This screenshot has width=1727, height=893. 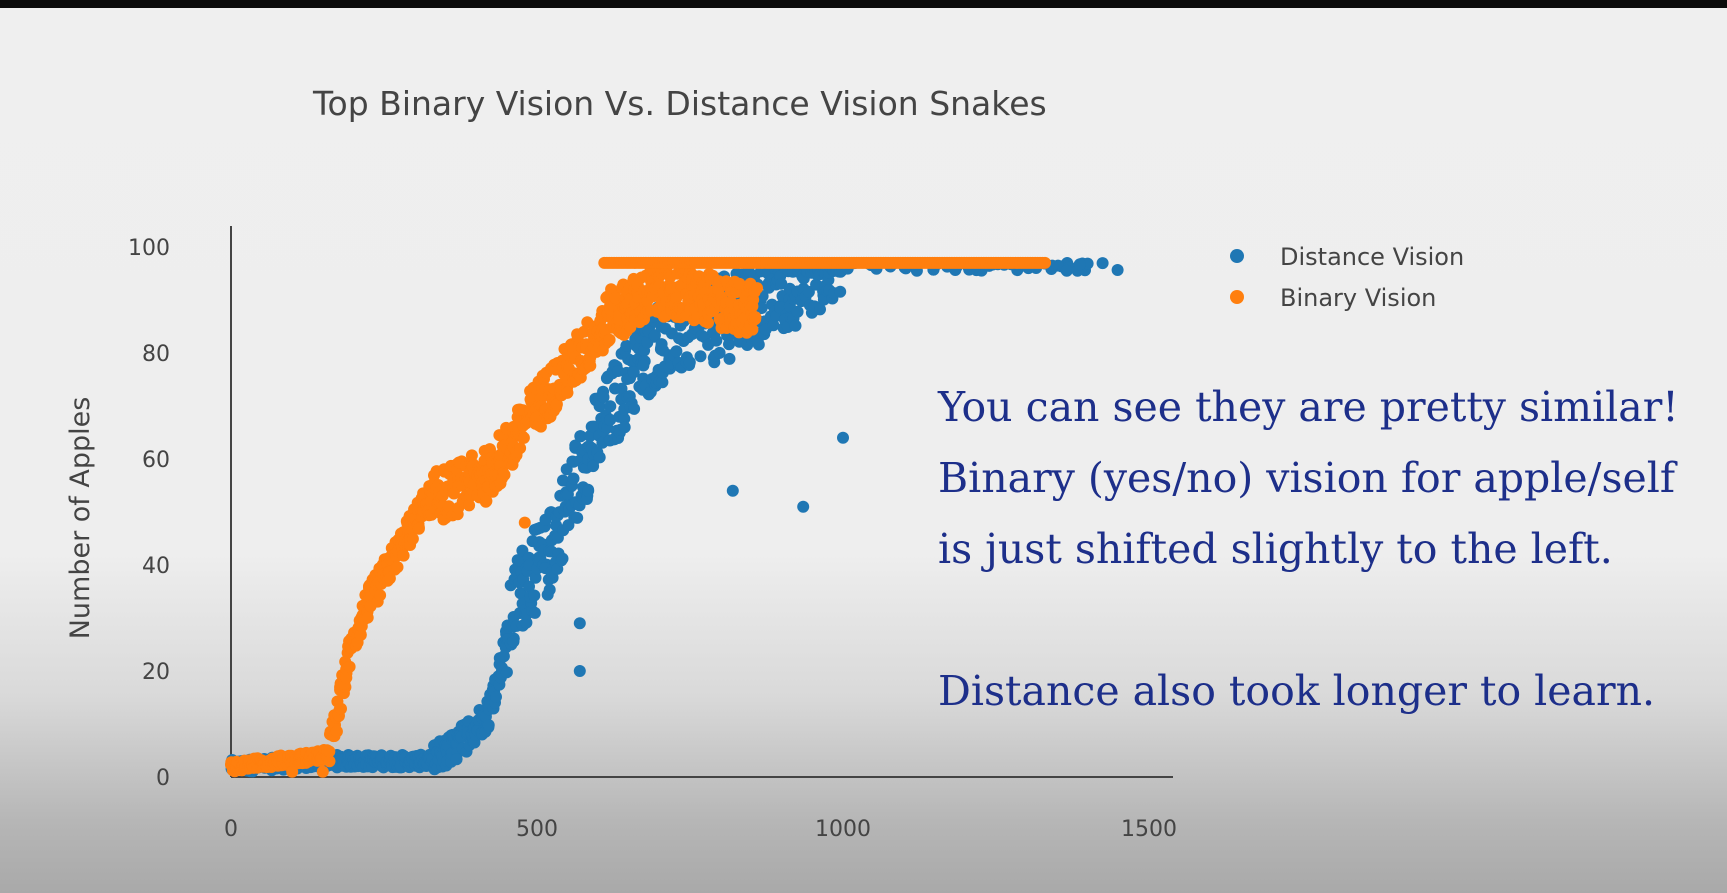 I want to click on y-tick-label: 0, so click(x=163, y=778).